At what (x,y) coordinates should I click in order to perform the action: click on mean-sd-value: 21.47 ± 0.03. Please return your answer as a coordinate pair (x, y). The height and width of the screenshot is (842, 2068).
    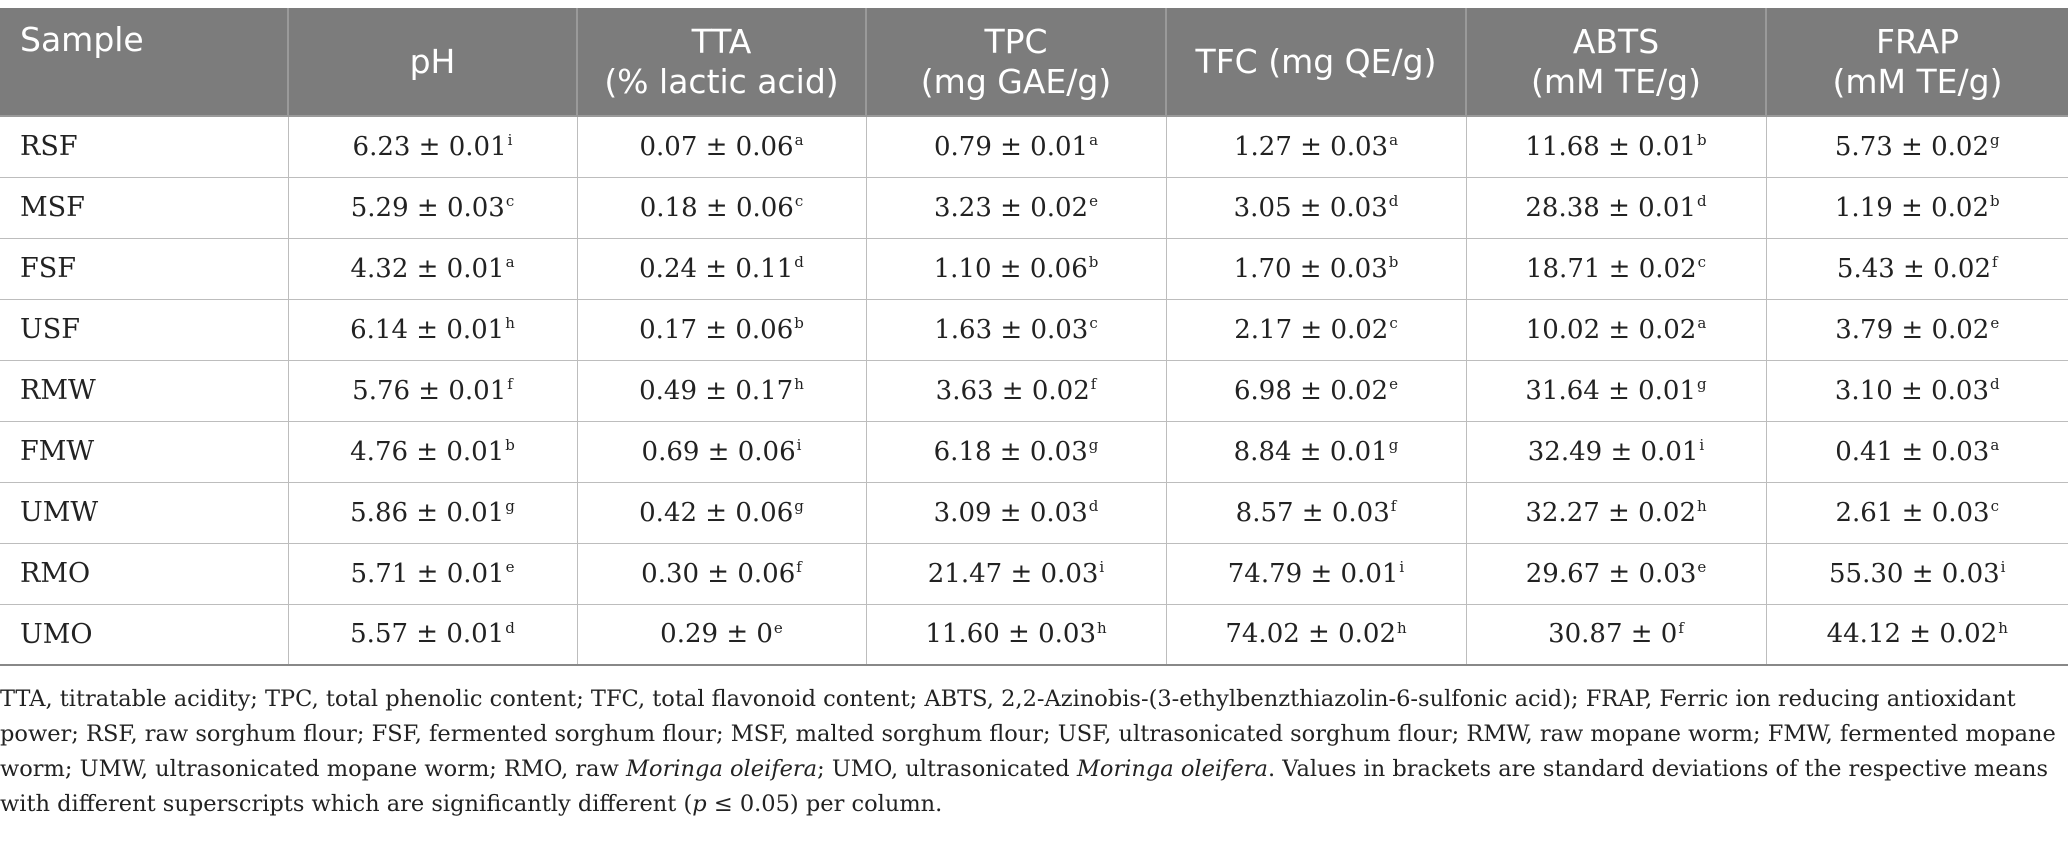
    Looking at the image, I should click on (1013, 573).